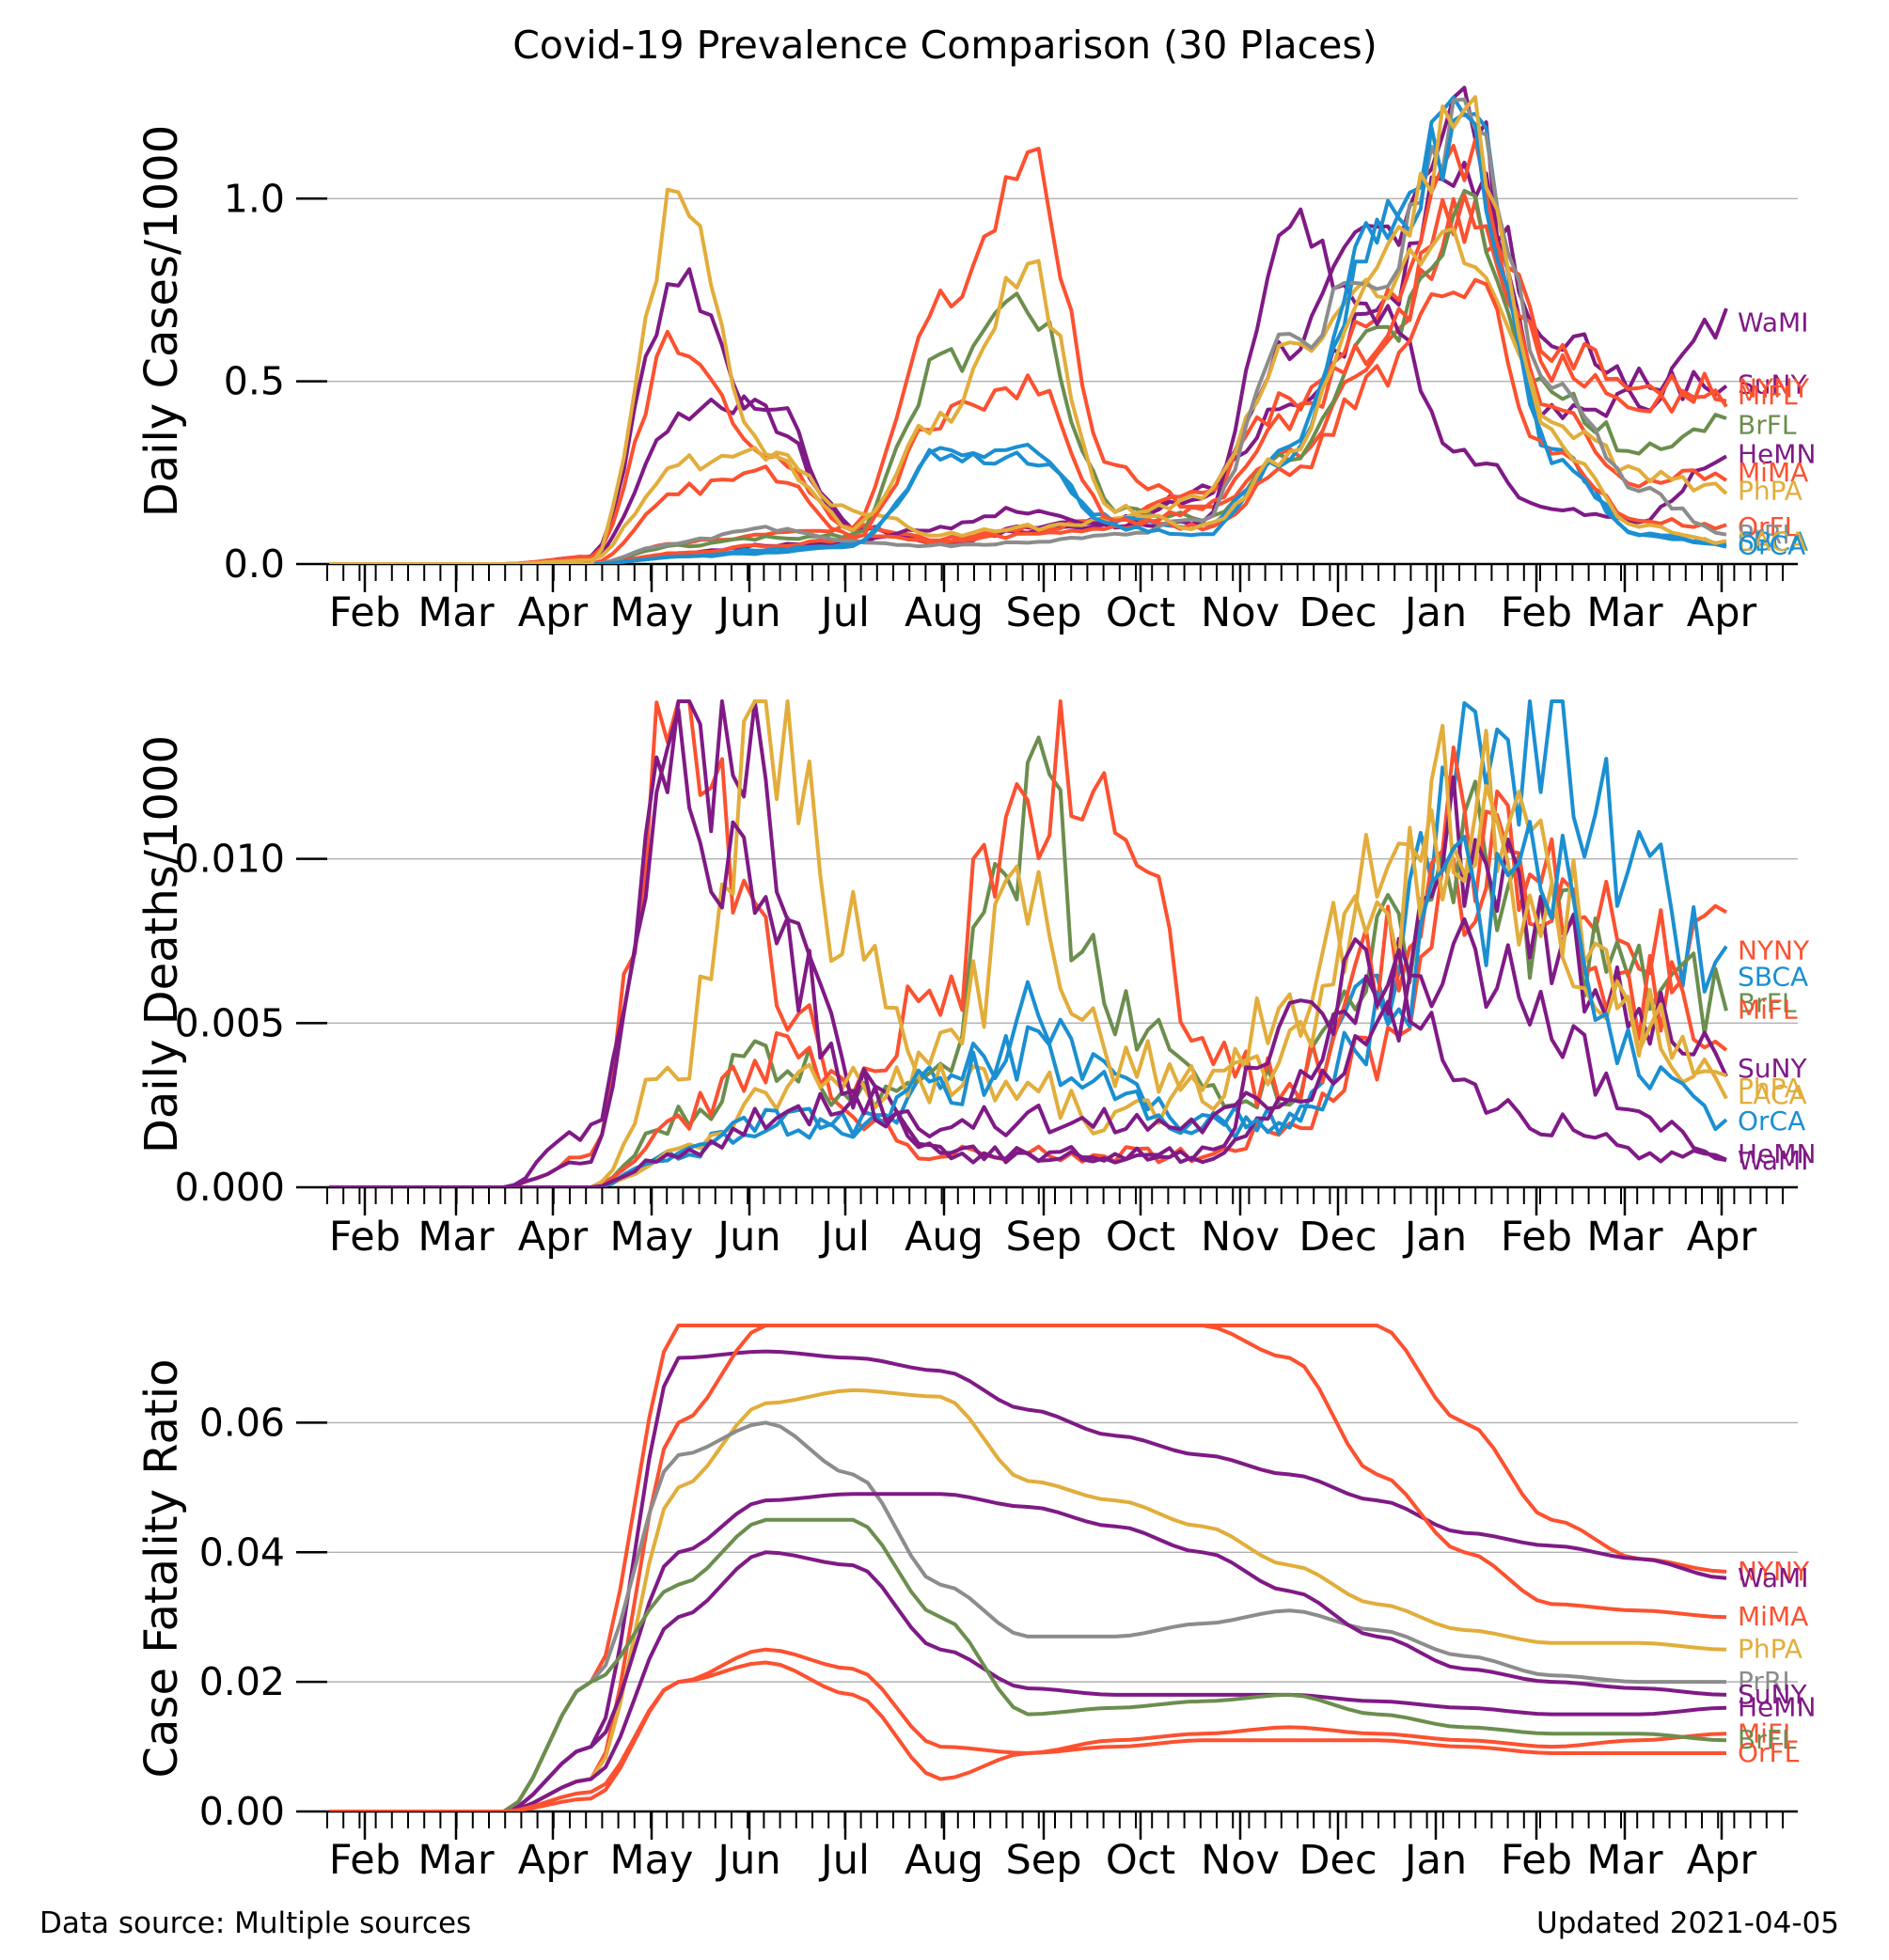 The width and height of the screenshot is (1889, 1960). Describe the element at coordinates (254, 198) in the screenshot. I see `y-tick-label: 1.0` at that location.